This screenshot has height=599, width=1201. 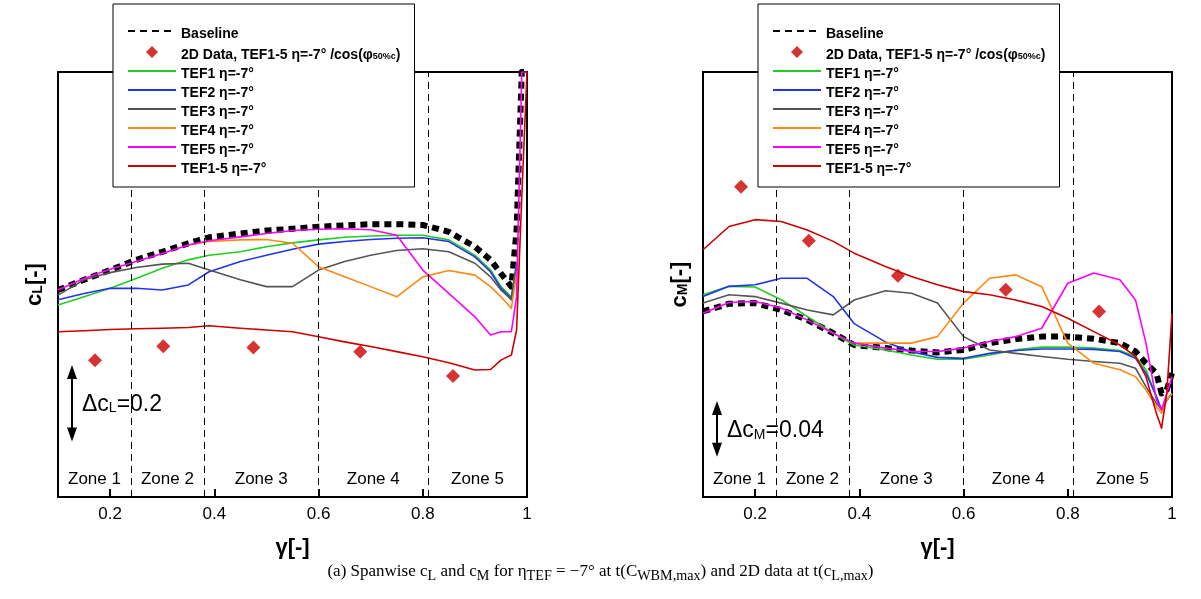 What do you see at coordinates (775, 429) in the screenshot?
I see `annotation: ΔcM=0.04` at bounding box center [775, 429].